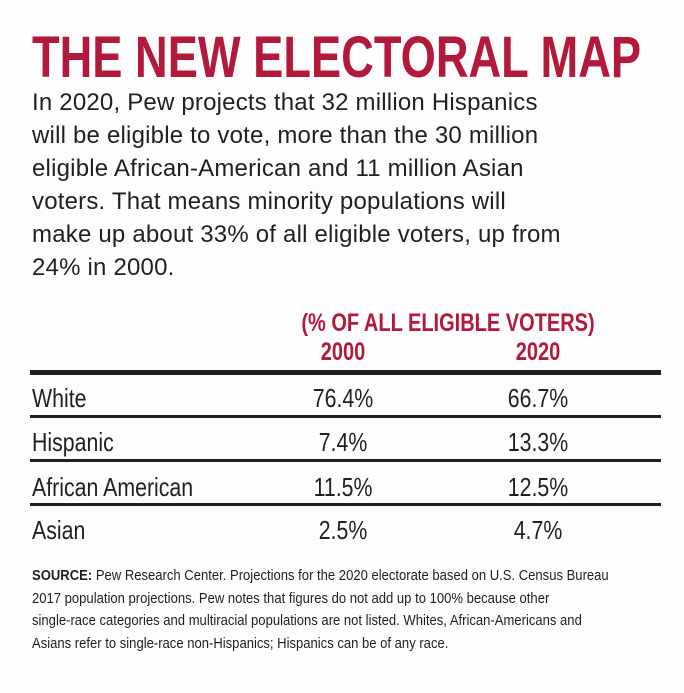 The image size is (684, 693). What do you see at coordinates (538, 352) in the screenshot?
I see `column-header-2020: 2020` at bounding box center [538, 352].